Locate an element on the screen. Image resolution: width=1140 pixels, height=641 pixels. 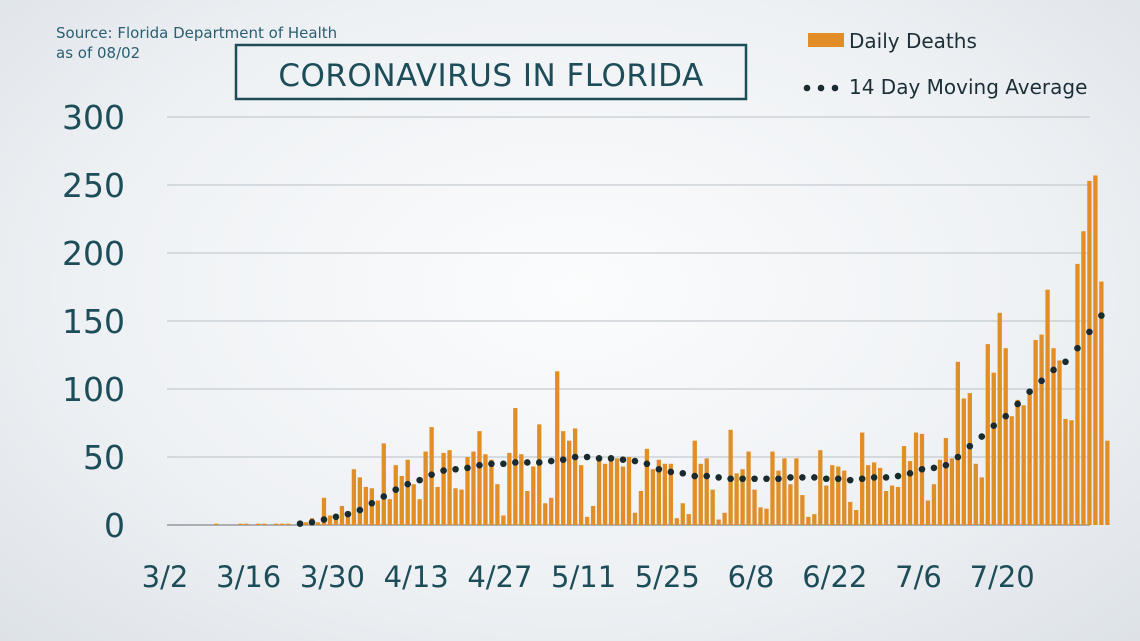
y-tick-label: 200 is located at coordinates (93, 253).